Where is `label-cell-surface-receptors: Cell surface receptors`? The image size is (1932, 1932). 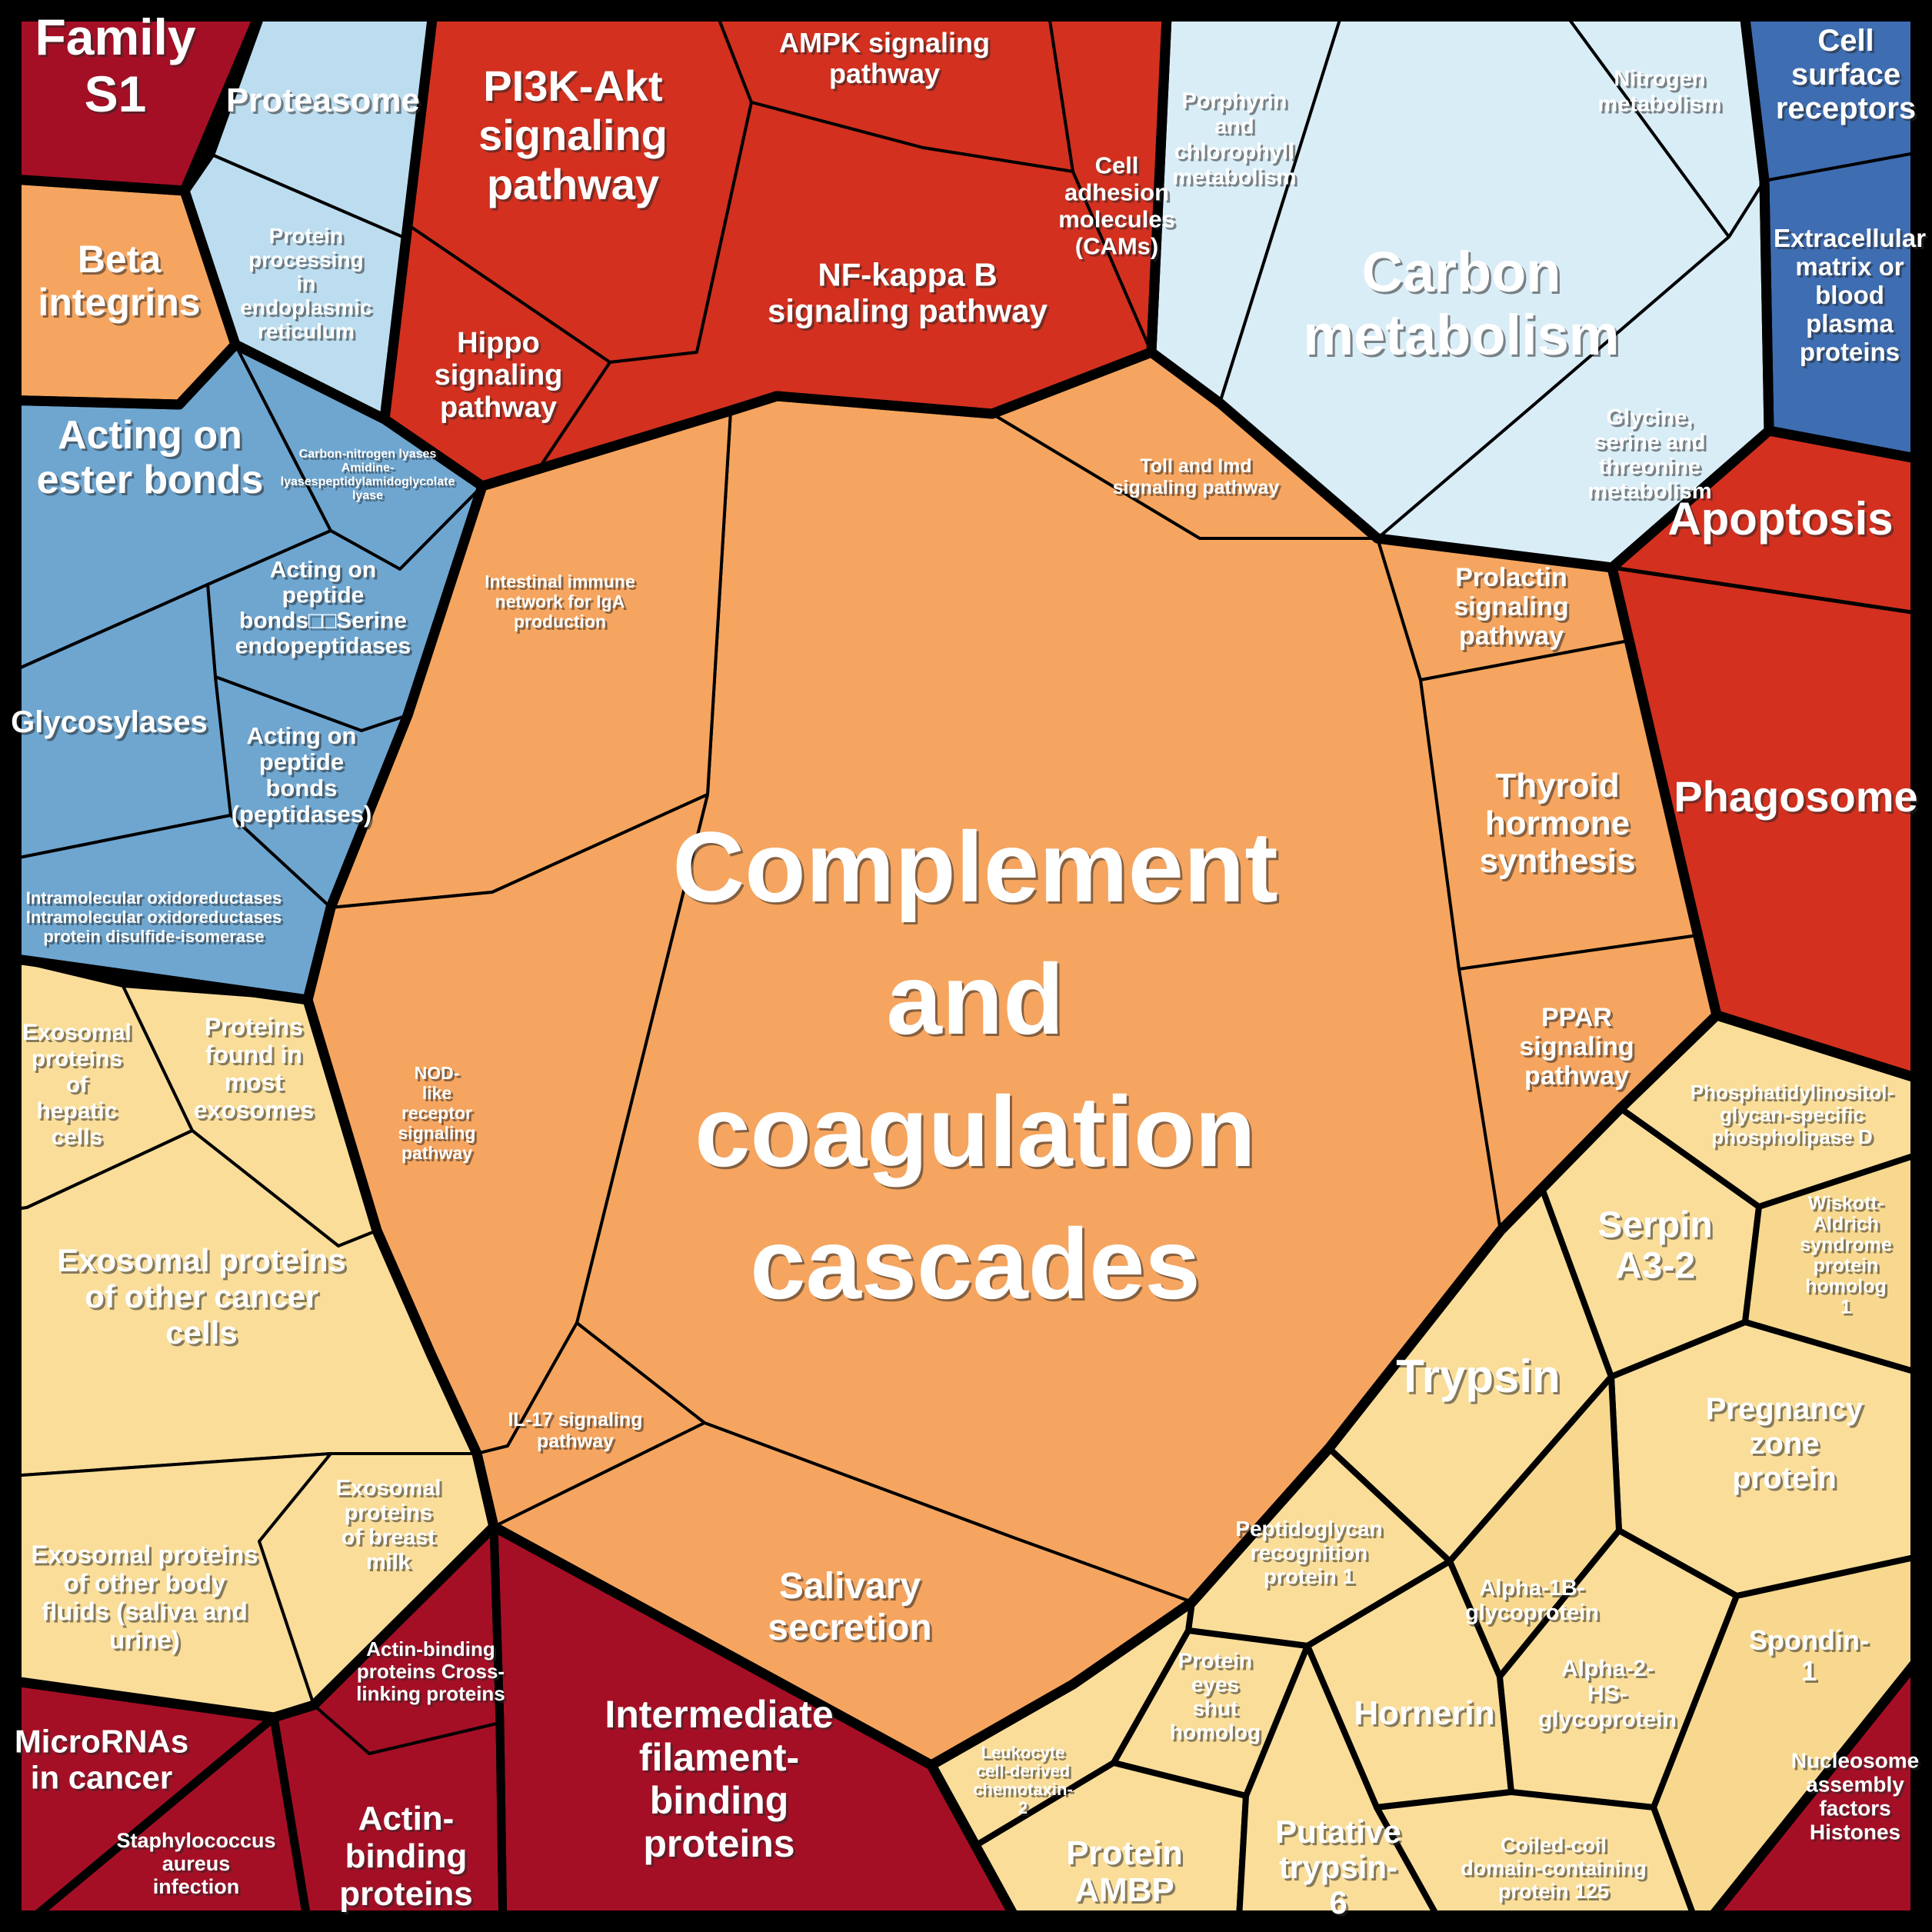
label-cell-surface-receptors: Cell surface receptors is located at coordinates (1846, 74).